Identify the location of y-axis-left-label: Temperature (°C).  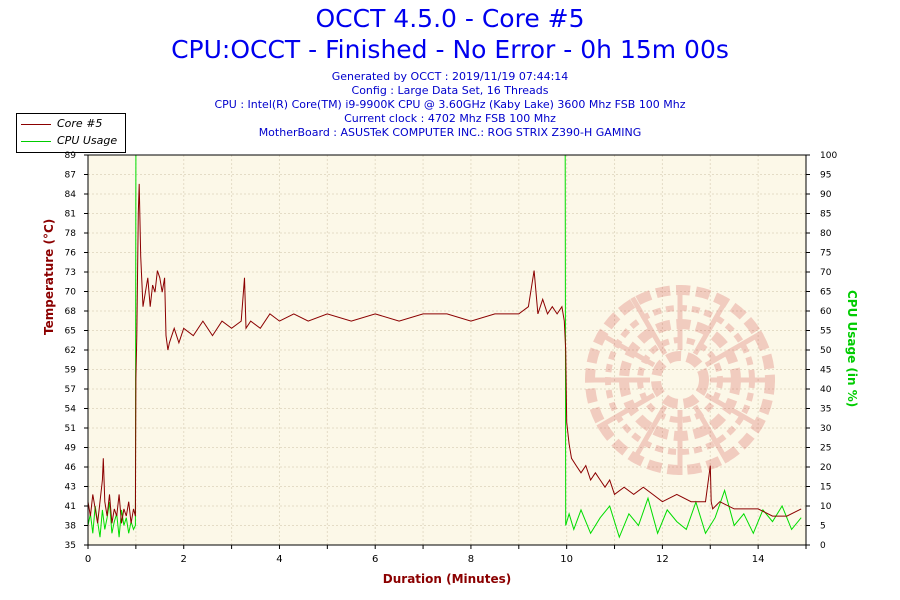
(52, 277).